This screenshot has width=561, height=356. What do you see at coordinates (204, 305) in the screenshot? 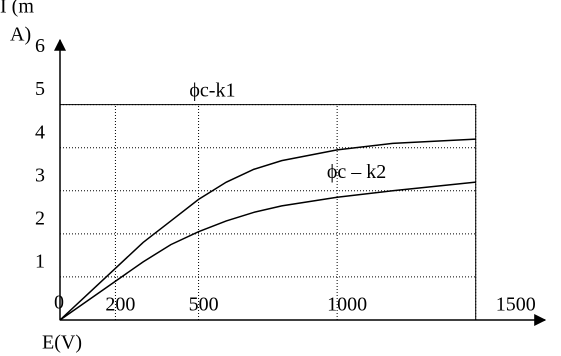
I see `x-tick-label: 500` at bounding box center [204, 305].